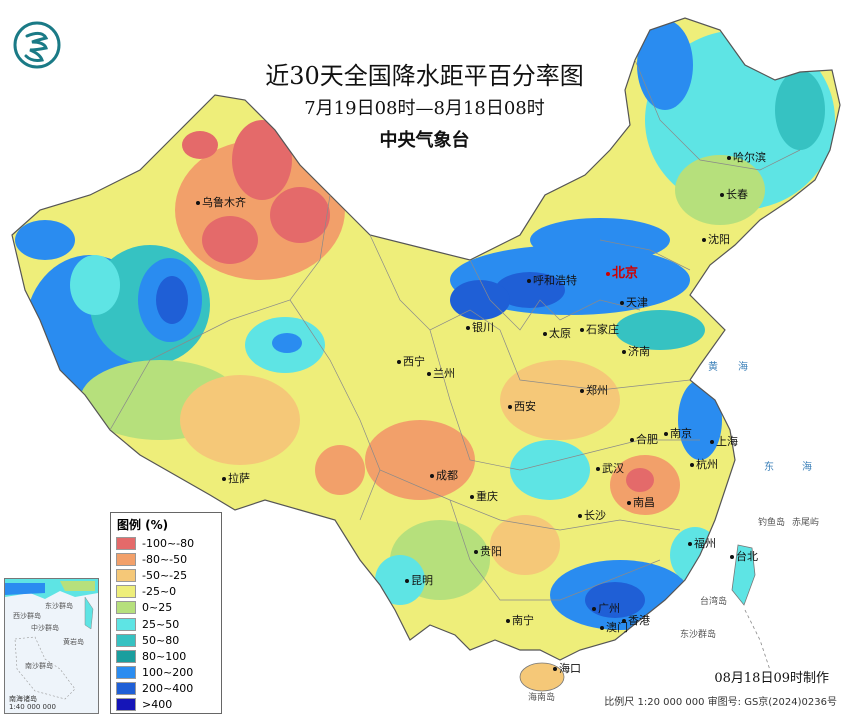 The height and width of the screenshot is (718, 849). Describe the element at coordinates (771, 678) in the screenshot. I see `production-time: 08月18日09时制作` at that location.